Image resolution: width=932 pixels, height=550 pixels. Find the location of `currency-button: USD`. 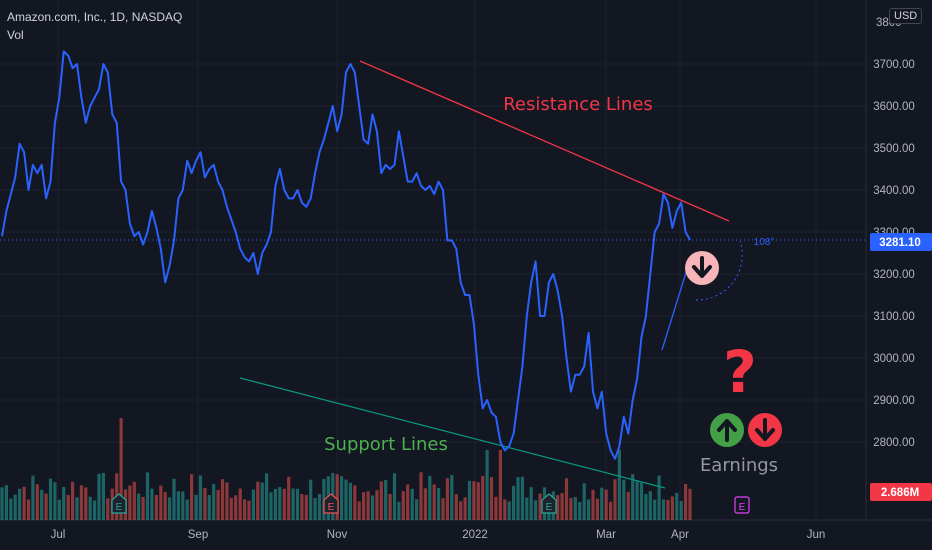

currency-button: USD is located at coordinates (906, 16).